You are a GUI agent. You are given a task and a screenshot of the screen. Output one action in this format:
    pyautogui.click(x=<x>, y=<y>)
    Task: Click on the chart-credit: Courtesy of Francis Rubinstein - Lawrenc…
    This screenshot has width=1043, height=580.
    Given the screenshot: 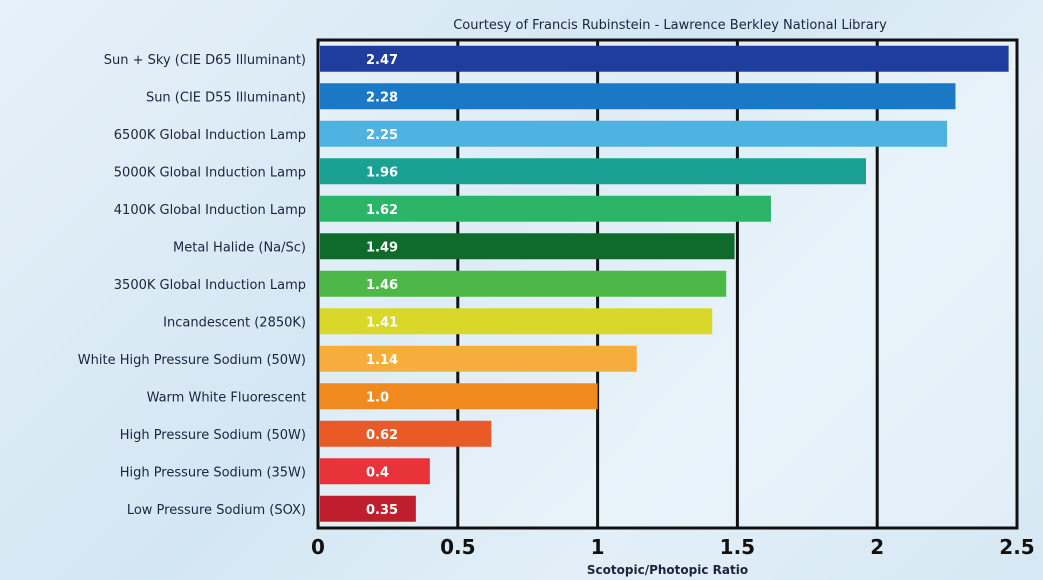 What is the action you would take?
    pyautogui.click(x=670, y=25)
    